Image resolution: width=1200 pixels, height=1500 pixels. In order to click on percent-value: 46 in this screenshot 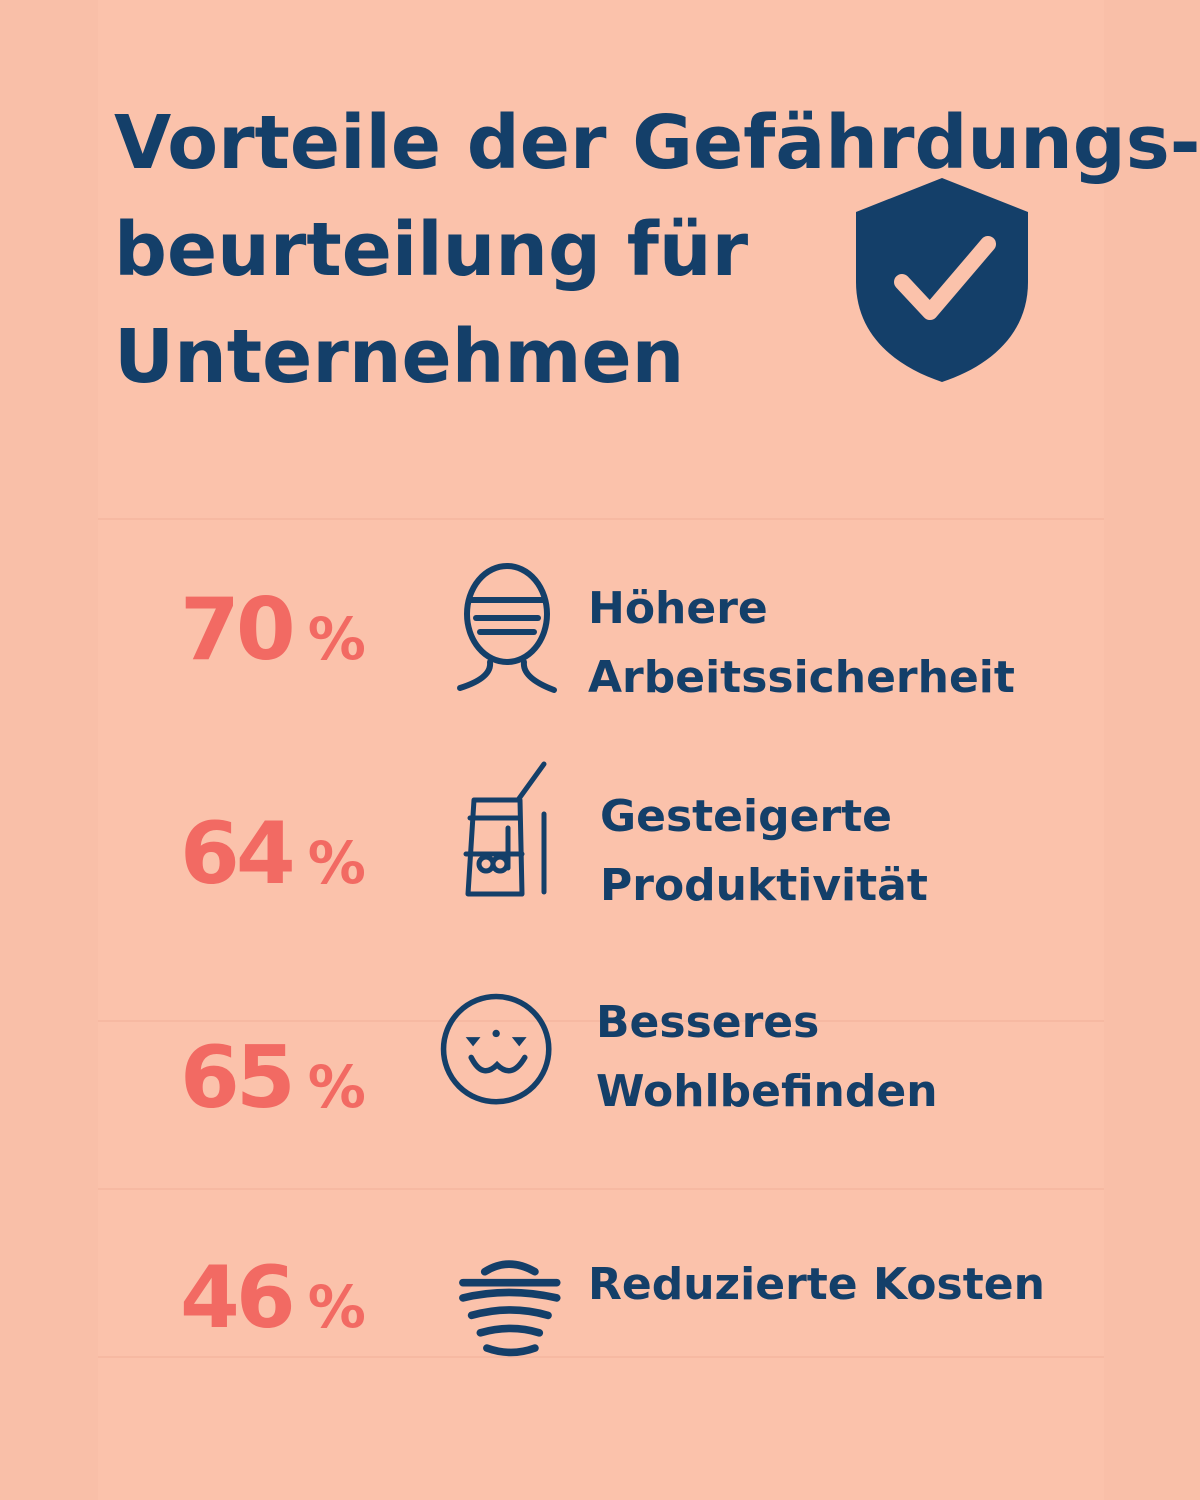, I will do `click(238, 1298)`.